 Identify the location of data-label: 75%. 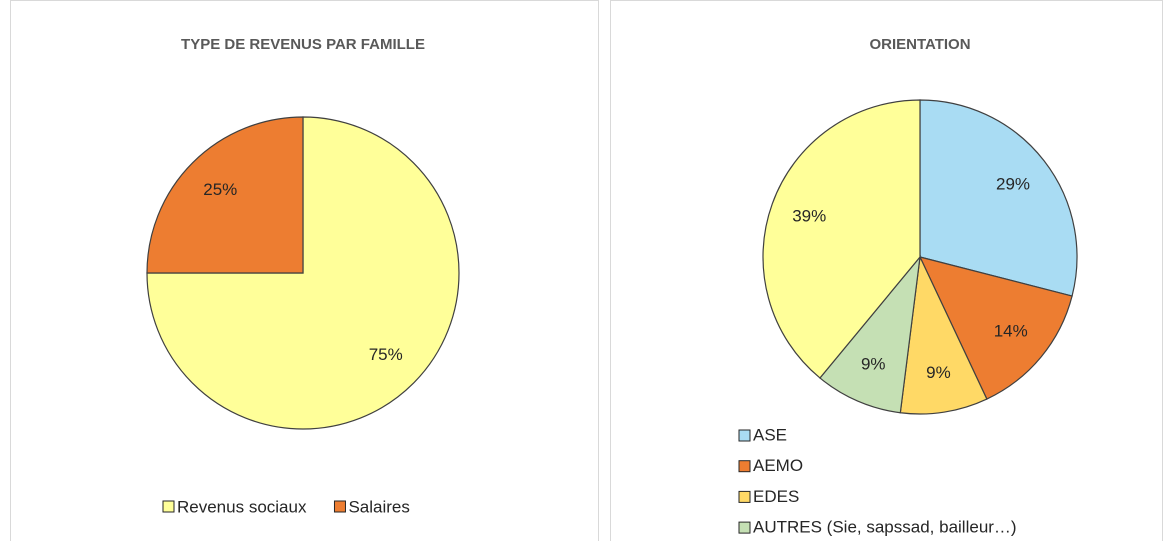
(386, 354).